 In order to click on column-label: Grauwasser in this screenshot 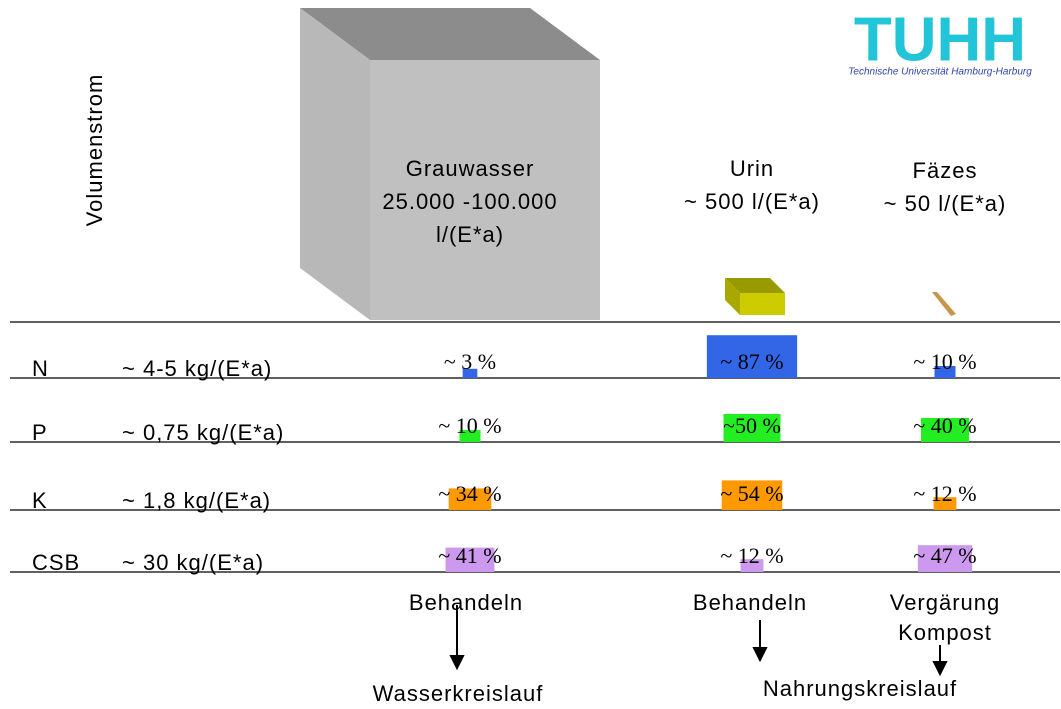, I will do `click(470, 168)`.